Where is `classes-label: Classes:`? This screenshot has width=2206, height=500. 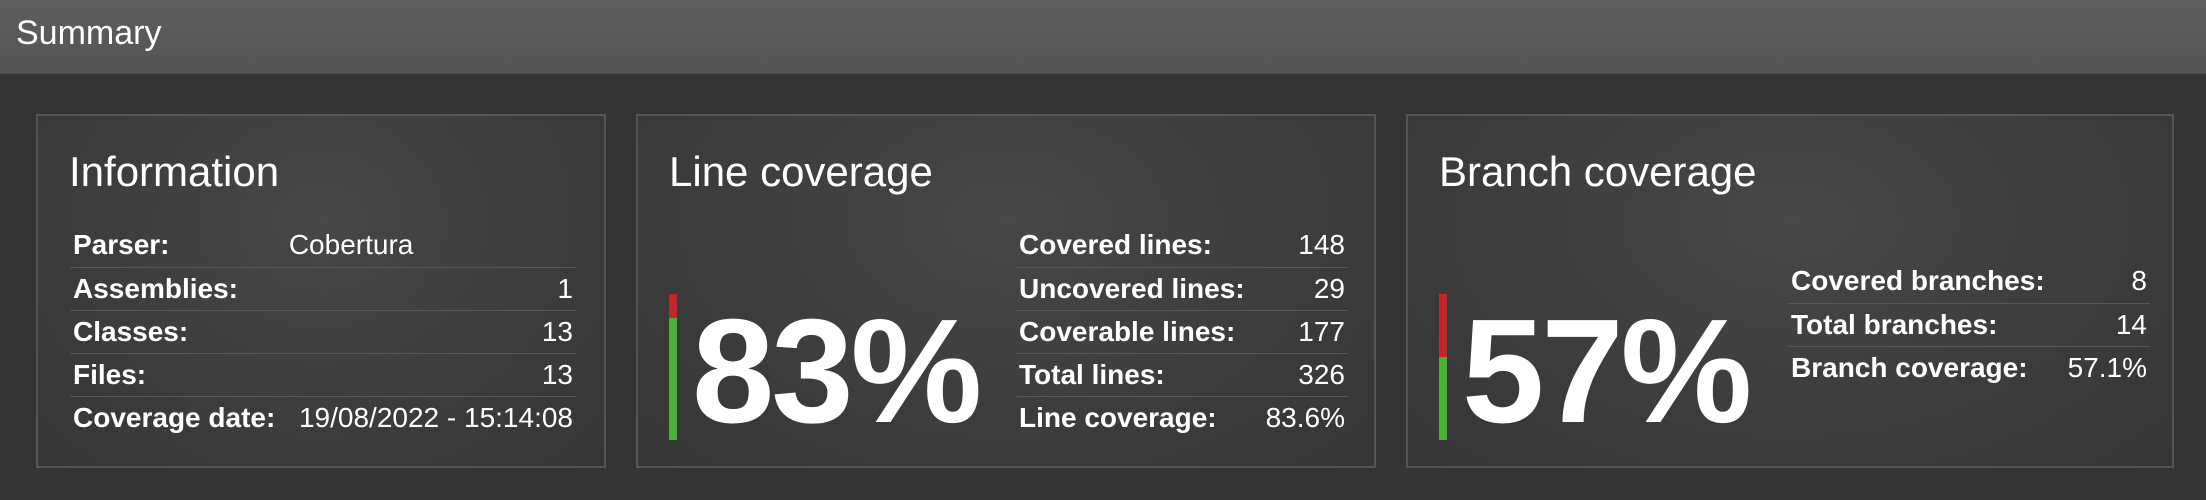 classes-label: Classes: is located at coordinates (178, 331).